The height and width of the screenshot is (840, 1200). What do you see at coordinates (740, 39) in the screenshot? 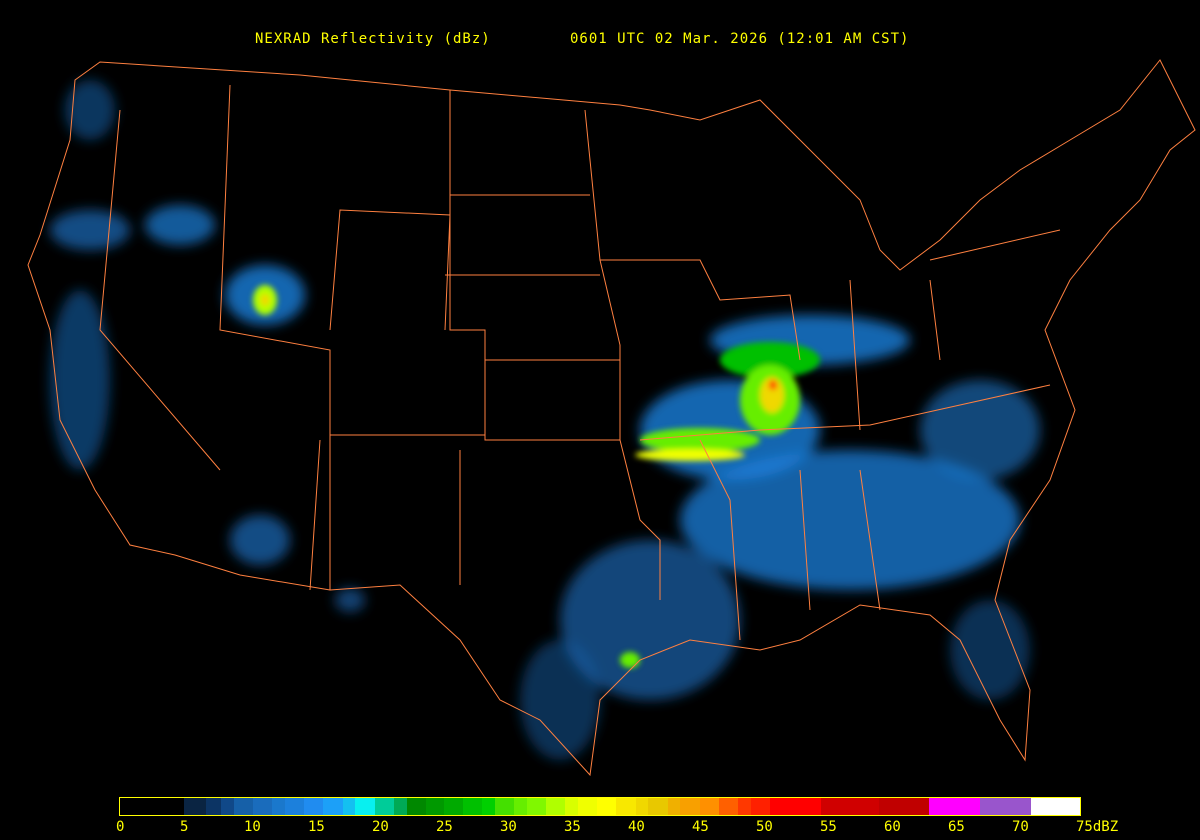
I see `timestamp: 0601 UTC 02 Mar. 2026 (12:01 AM CST)` at bounding box center [740, 39].